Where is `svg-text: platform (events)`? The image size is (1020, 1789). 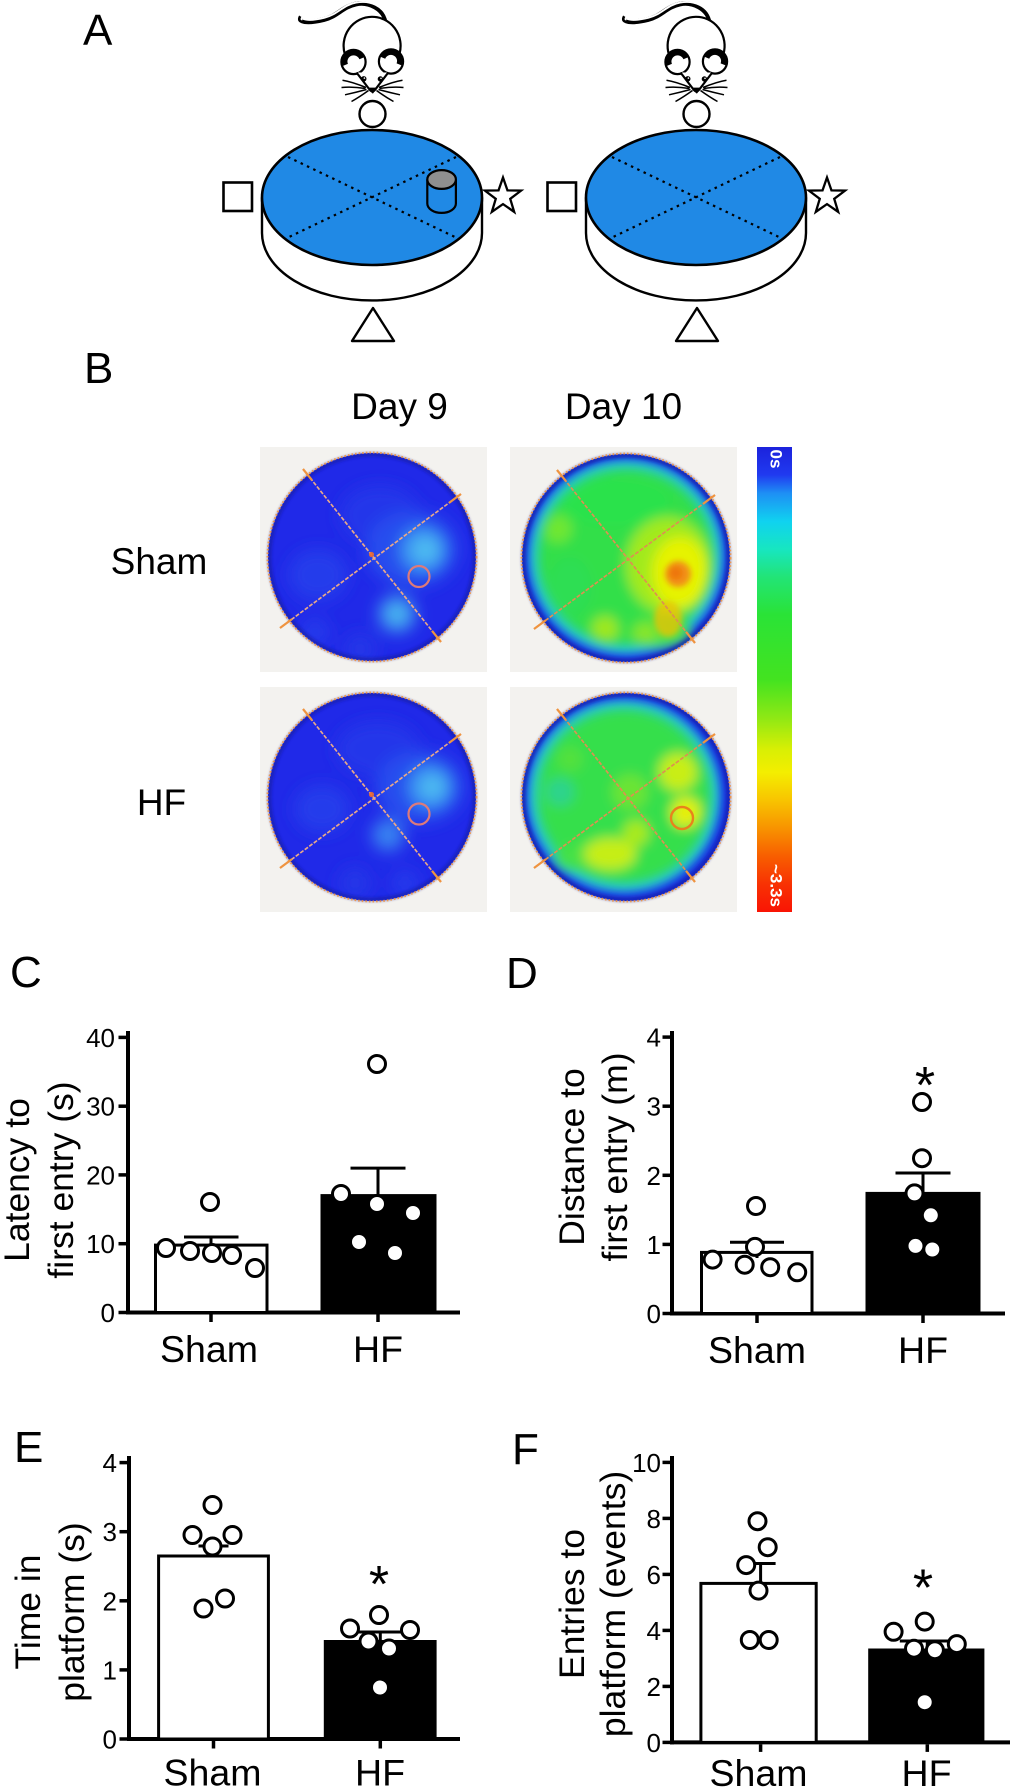 svg-text: platform (events) is located at coordinates (613, 1604).